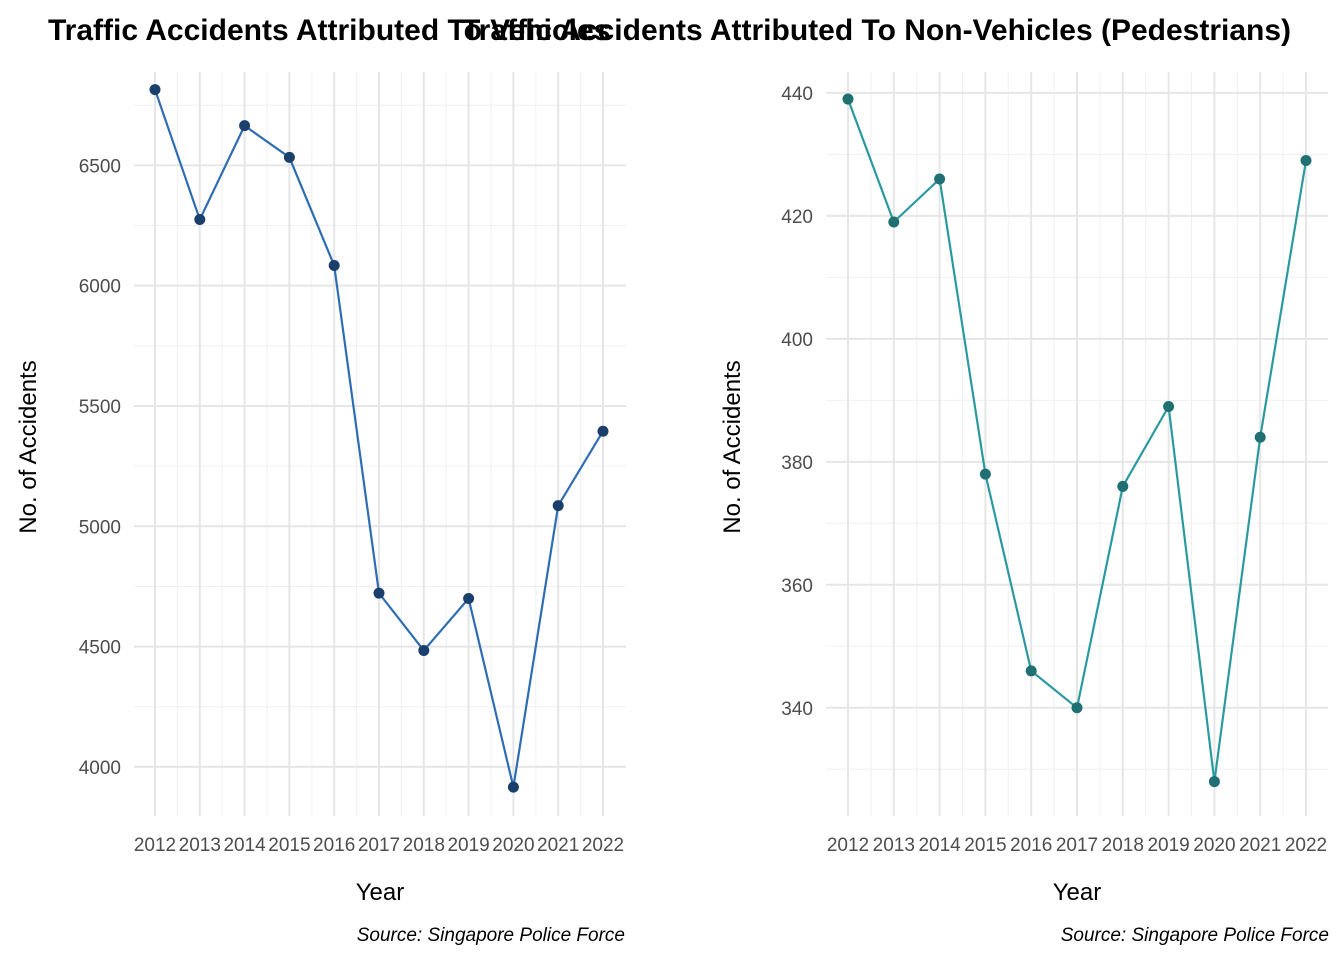  What do you see at coordinates (558, 506) in the screenshot?
I see `vehicles-data-point-2021` at bounding box center [558, 506].